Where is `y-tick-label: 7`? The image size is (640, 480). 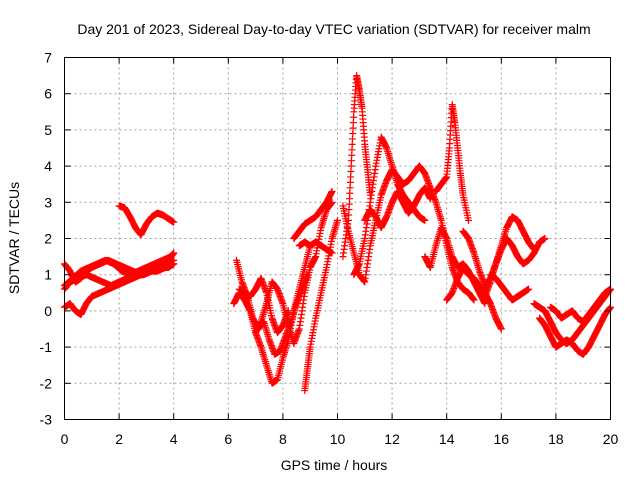
y-tick-label: 7 is located at coordinates (48, 58).